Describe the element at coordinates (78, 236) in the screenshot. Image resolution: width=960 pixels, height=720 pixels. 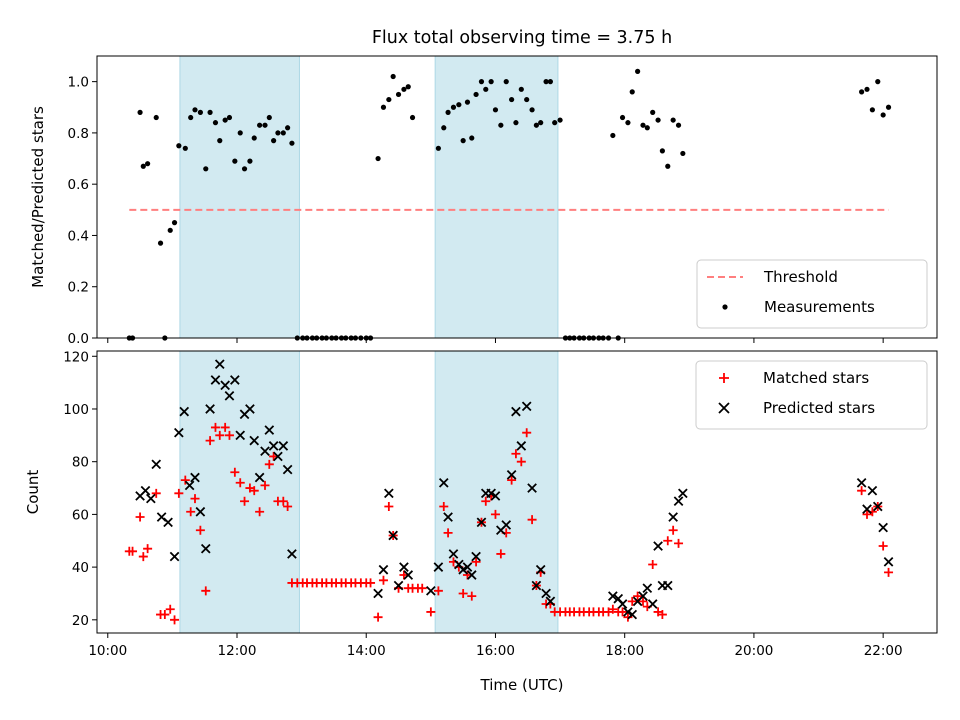
I see `top-y-tick-label: 0.4` at that location.